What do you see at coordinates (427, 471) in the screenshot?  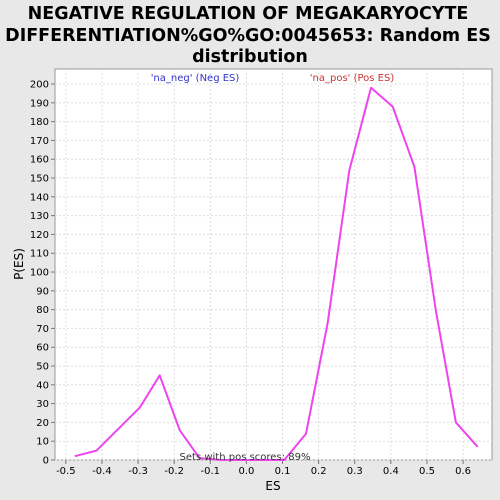 I see `x-tick-label: 0.5` at bounding box center [427, 471].